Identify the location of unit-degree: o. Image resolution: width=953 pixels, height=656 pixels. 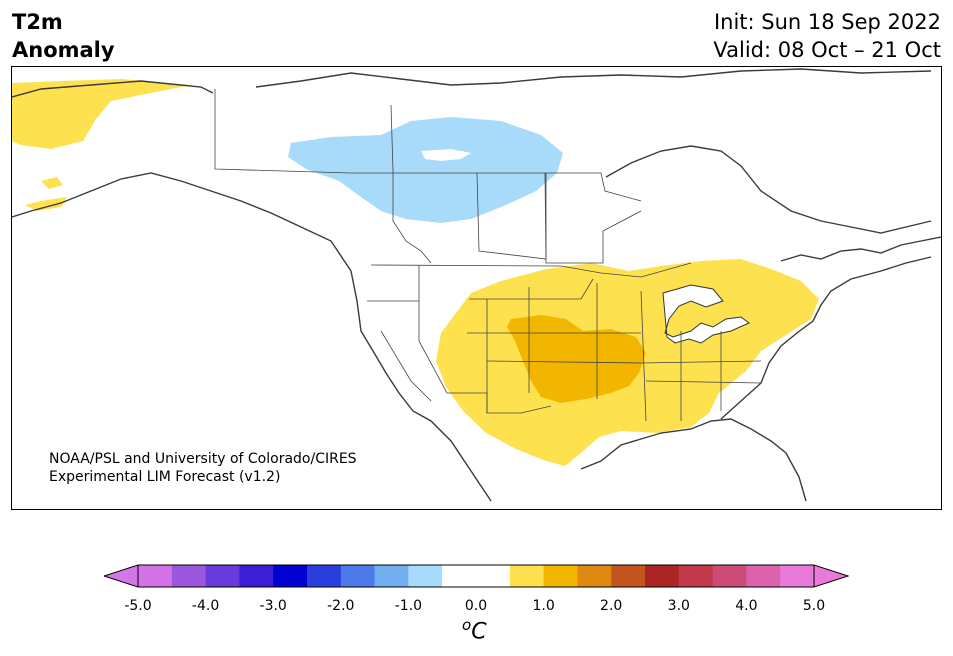
(467, 625).